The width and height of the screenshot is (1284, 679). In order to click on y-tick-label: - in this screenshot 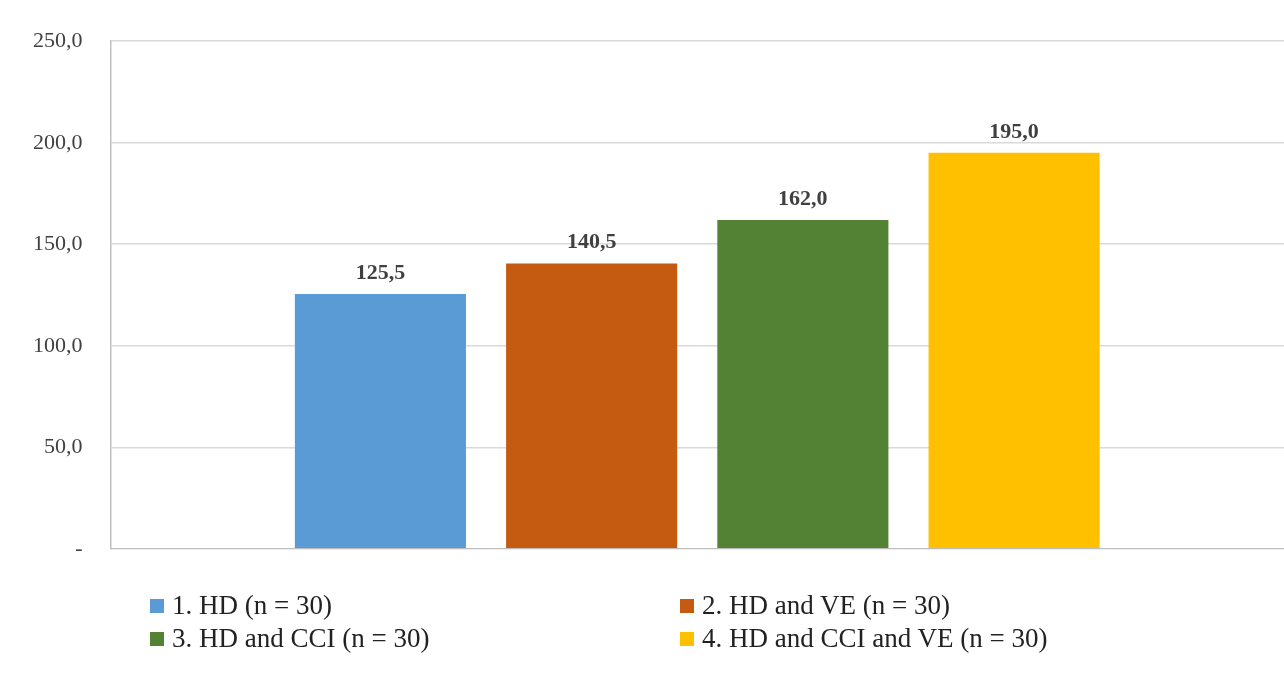, I will do `click(79, 547)`.